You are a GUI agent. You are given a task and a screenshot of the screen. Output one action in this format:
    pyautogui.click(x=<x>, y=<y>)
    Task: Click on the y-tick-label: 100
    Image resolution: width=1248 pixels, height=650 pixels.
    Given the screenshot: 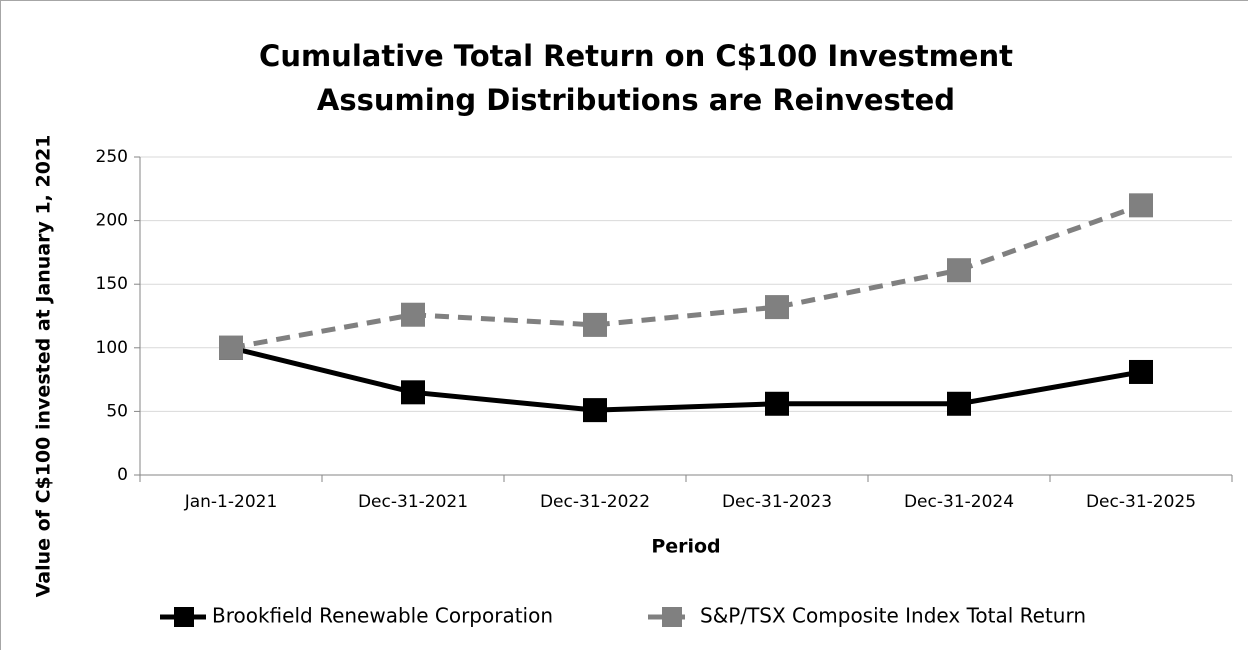 What is the action you would take?
    pyautogui.click(x=112, y=348)
    